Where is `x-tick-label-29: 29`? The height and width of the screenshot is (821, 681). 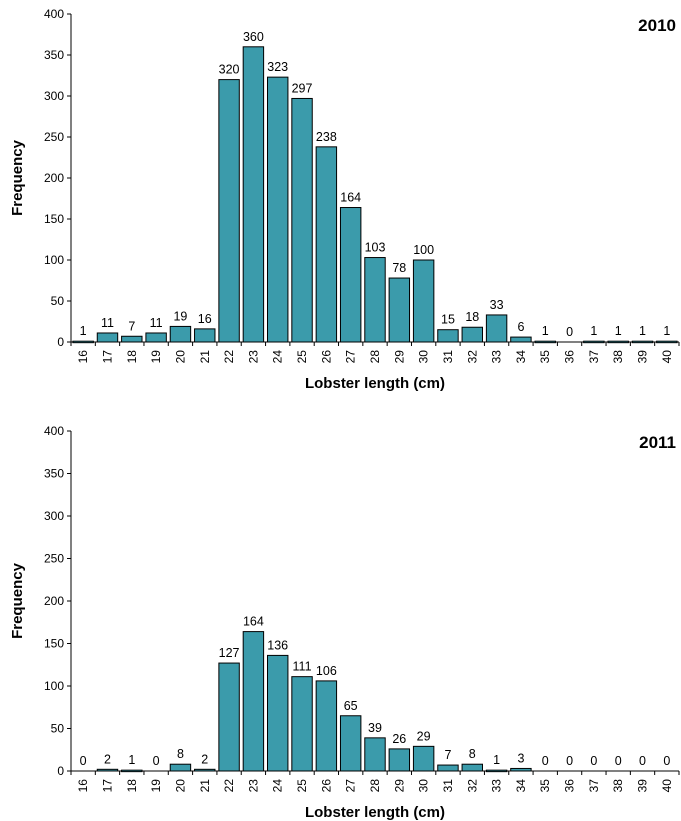 x-tick-label-29: 29 is located at coordinates (399, 786).